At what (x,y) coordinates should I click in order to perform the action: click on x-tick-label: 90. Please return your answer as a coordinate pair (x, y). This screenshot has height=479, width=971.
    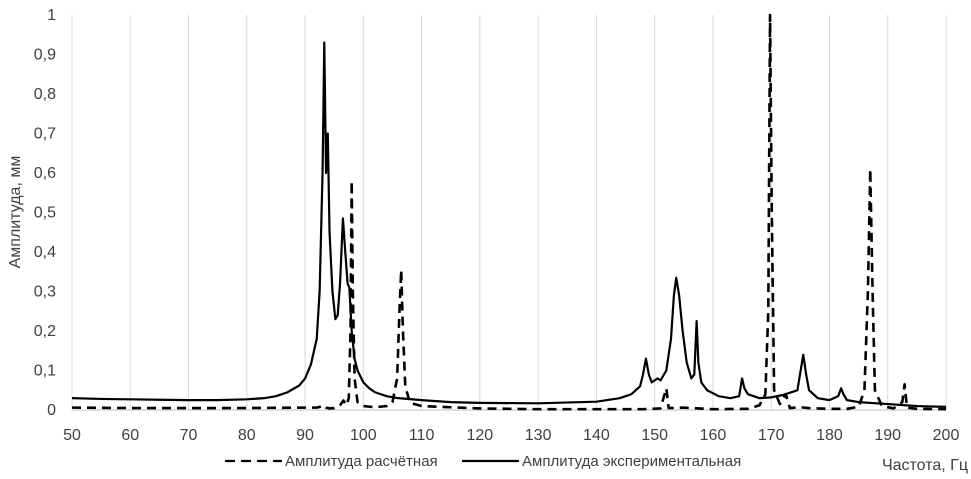
    Looking at the image, I should click on (305, 435).